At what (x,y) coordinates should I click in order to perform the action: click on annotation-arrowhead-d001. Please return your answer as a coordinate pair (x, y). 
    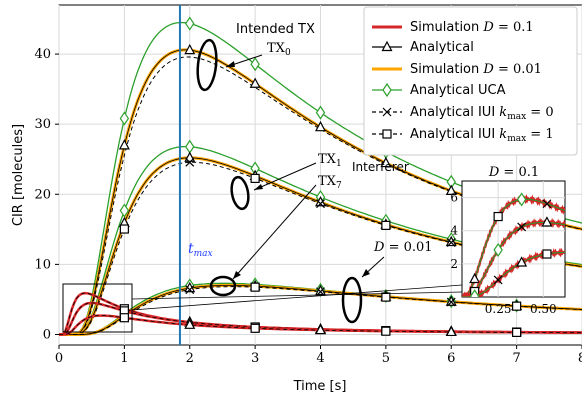
    Looking at the image, I should click on (366, 273).